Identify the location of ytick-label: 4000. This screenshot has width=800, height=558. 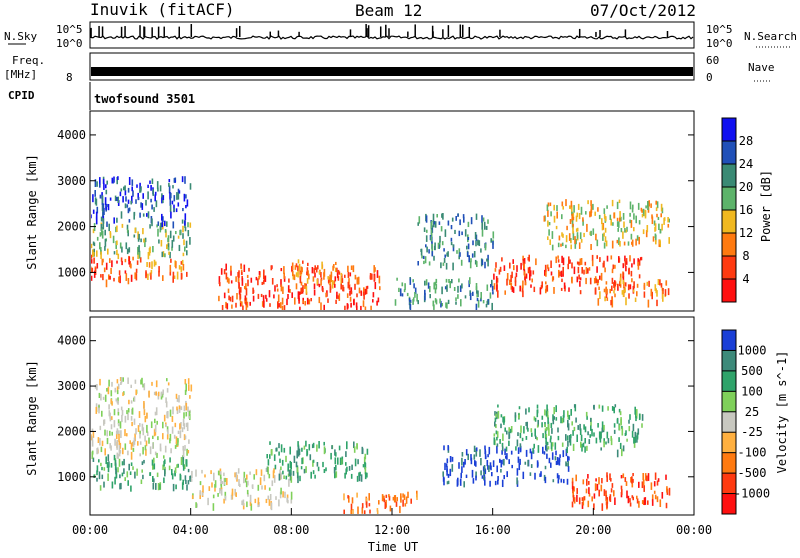
(71, 341).